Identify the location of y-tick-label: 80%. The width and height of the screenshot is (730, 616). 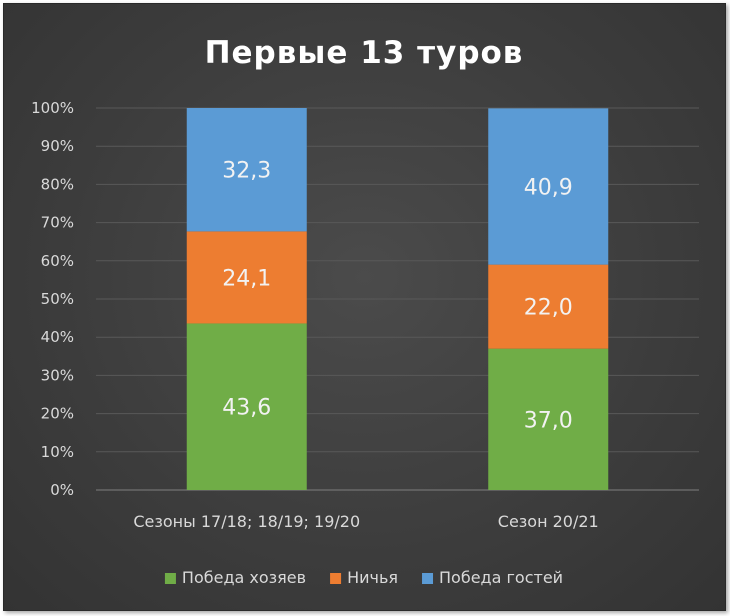
(57, 184).